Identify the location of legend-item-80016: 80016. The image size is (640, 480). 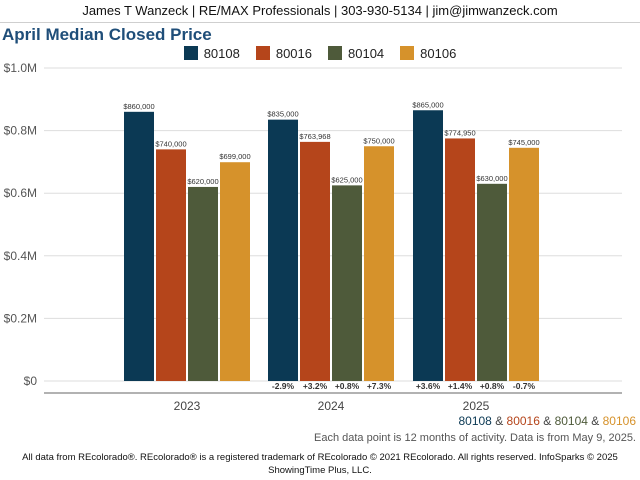
(283, 53).